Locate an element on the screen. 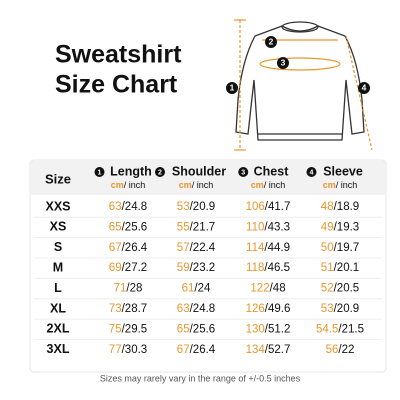 This screenshot has height=400, width=400. cm-value: 59 is located at coordinates (183, 268).